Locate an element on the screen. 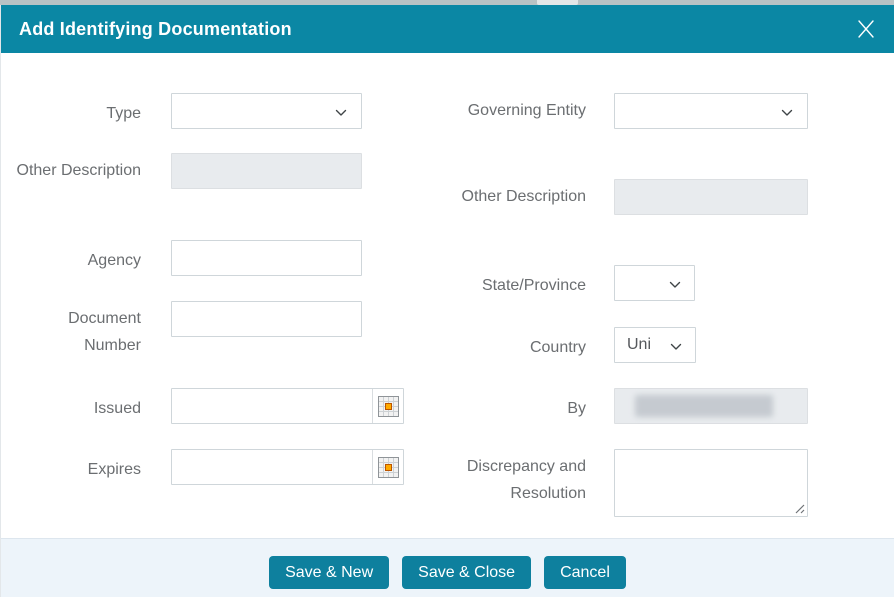 This screenshot has width=894, height=597. discrepancy-textarea is located at coordinates (711, 483).